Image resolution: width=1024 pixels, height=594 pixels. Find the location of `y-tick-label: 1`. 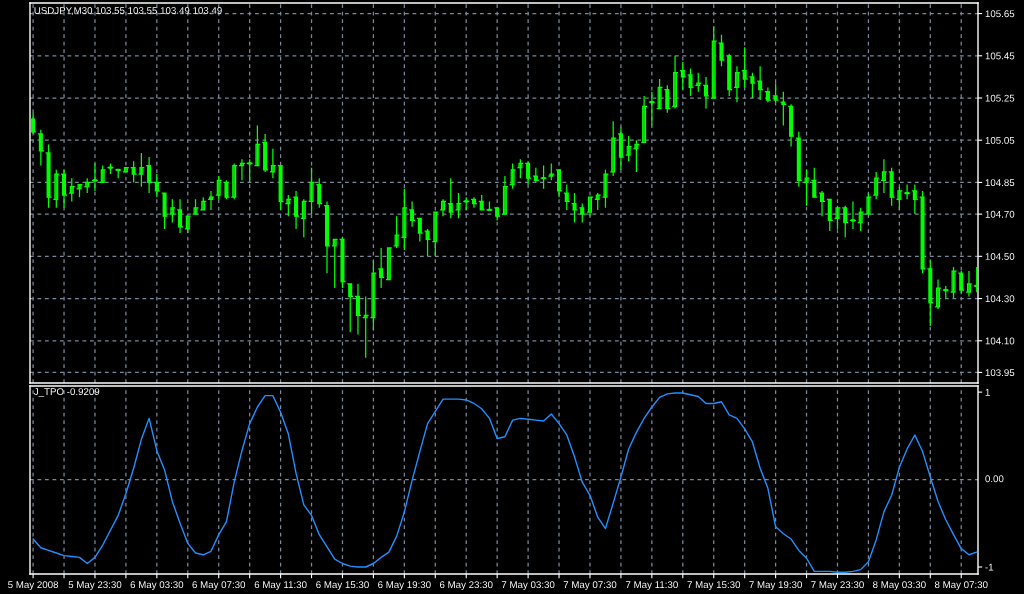

y-tick-label: 1 is located at coordinates (987, 392).